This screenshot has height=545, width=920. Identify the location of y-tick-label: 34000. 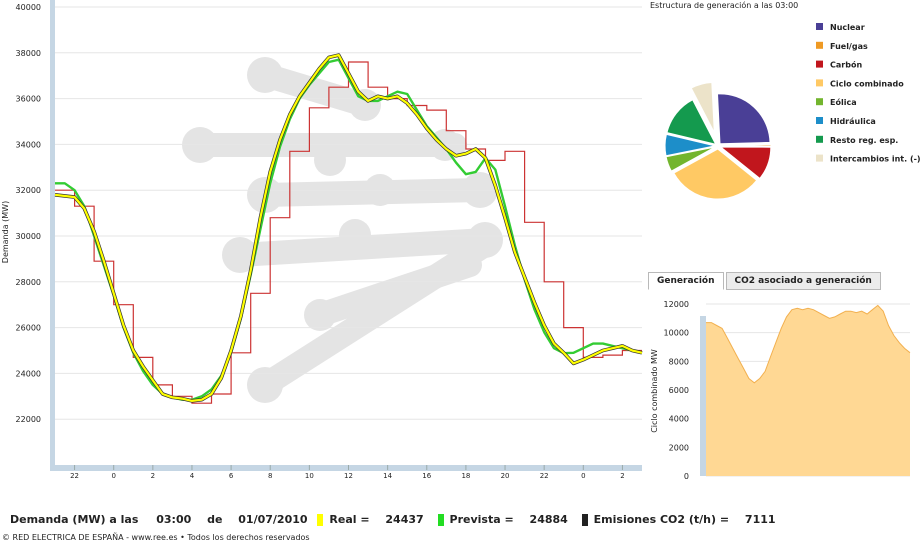
(28, 144).